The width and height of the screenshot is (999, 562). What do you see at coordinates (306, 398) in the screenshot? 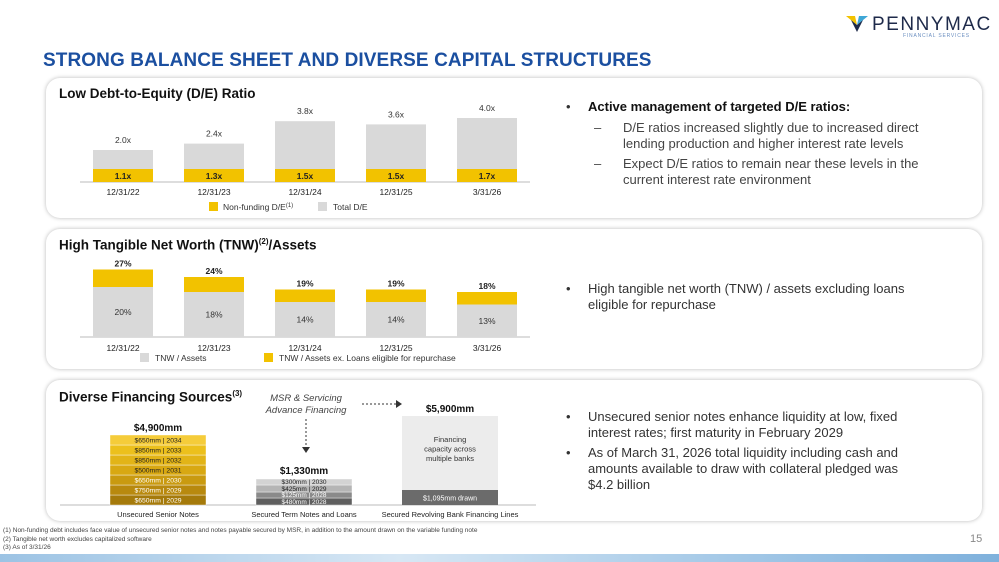
I see `msr-label-line-1: MSR & Servicing` at bounding box center [306, 398].